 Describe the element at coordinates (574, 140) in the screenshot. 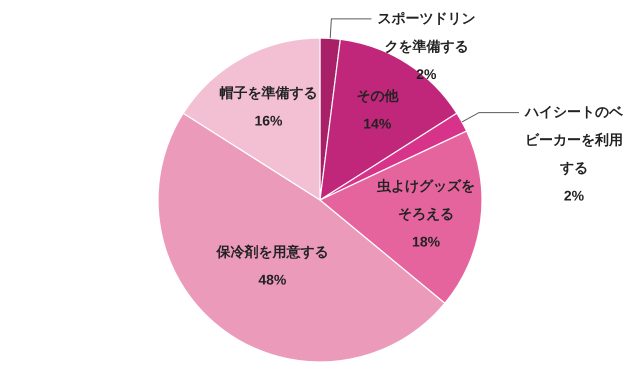

I see `slice-label: ハイシートのベビーカーを利用する` at that location.